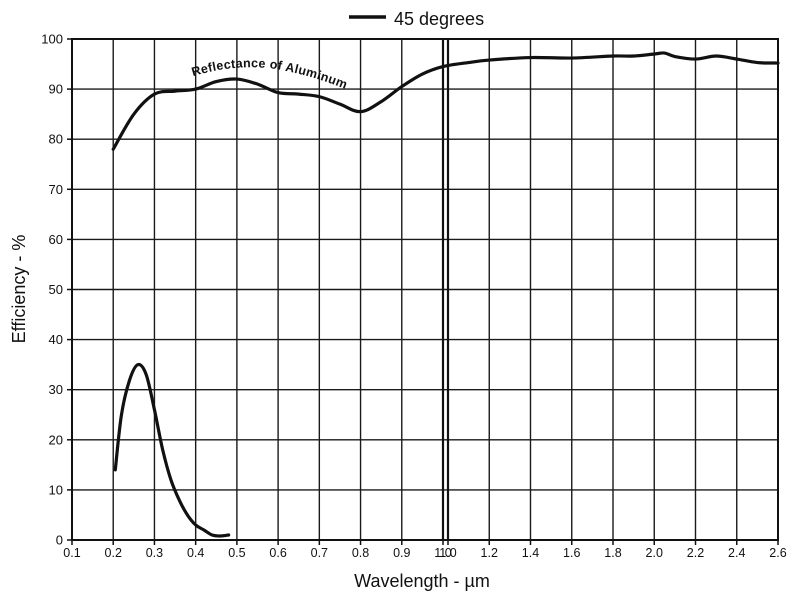 This screenshot has width=795, height=605. Describe the element at coordinates (777, 553) in the screenshot. I see `x-tick-label: 2.6` at that location.